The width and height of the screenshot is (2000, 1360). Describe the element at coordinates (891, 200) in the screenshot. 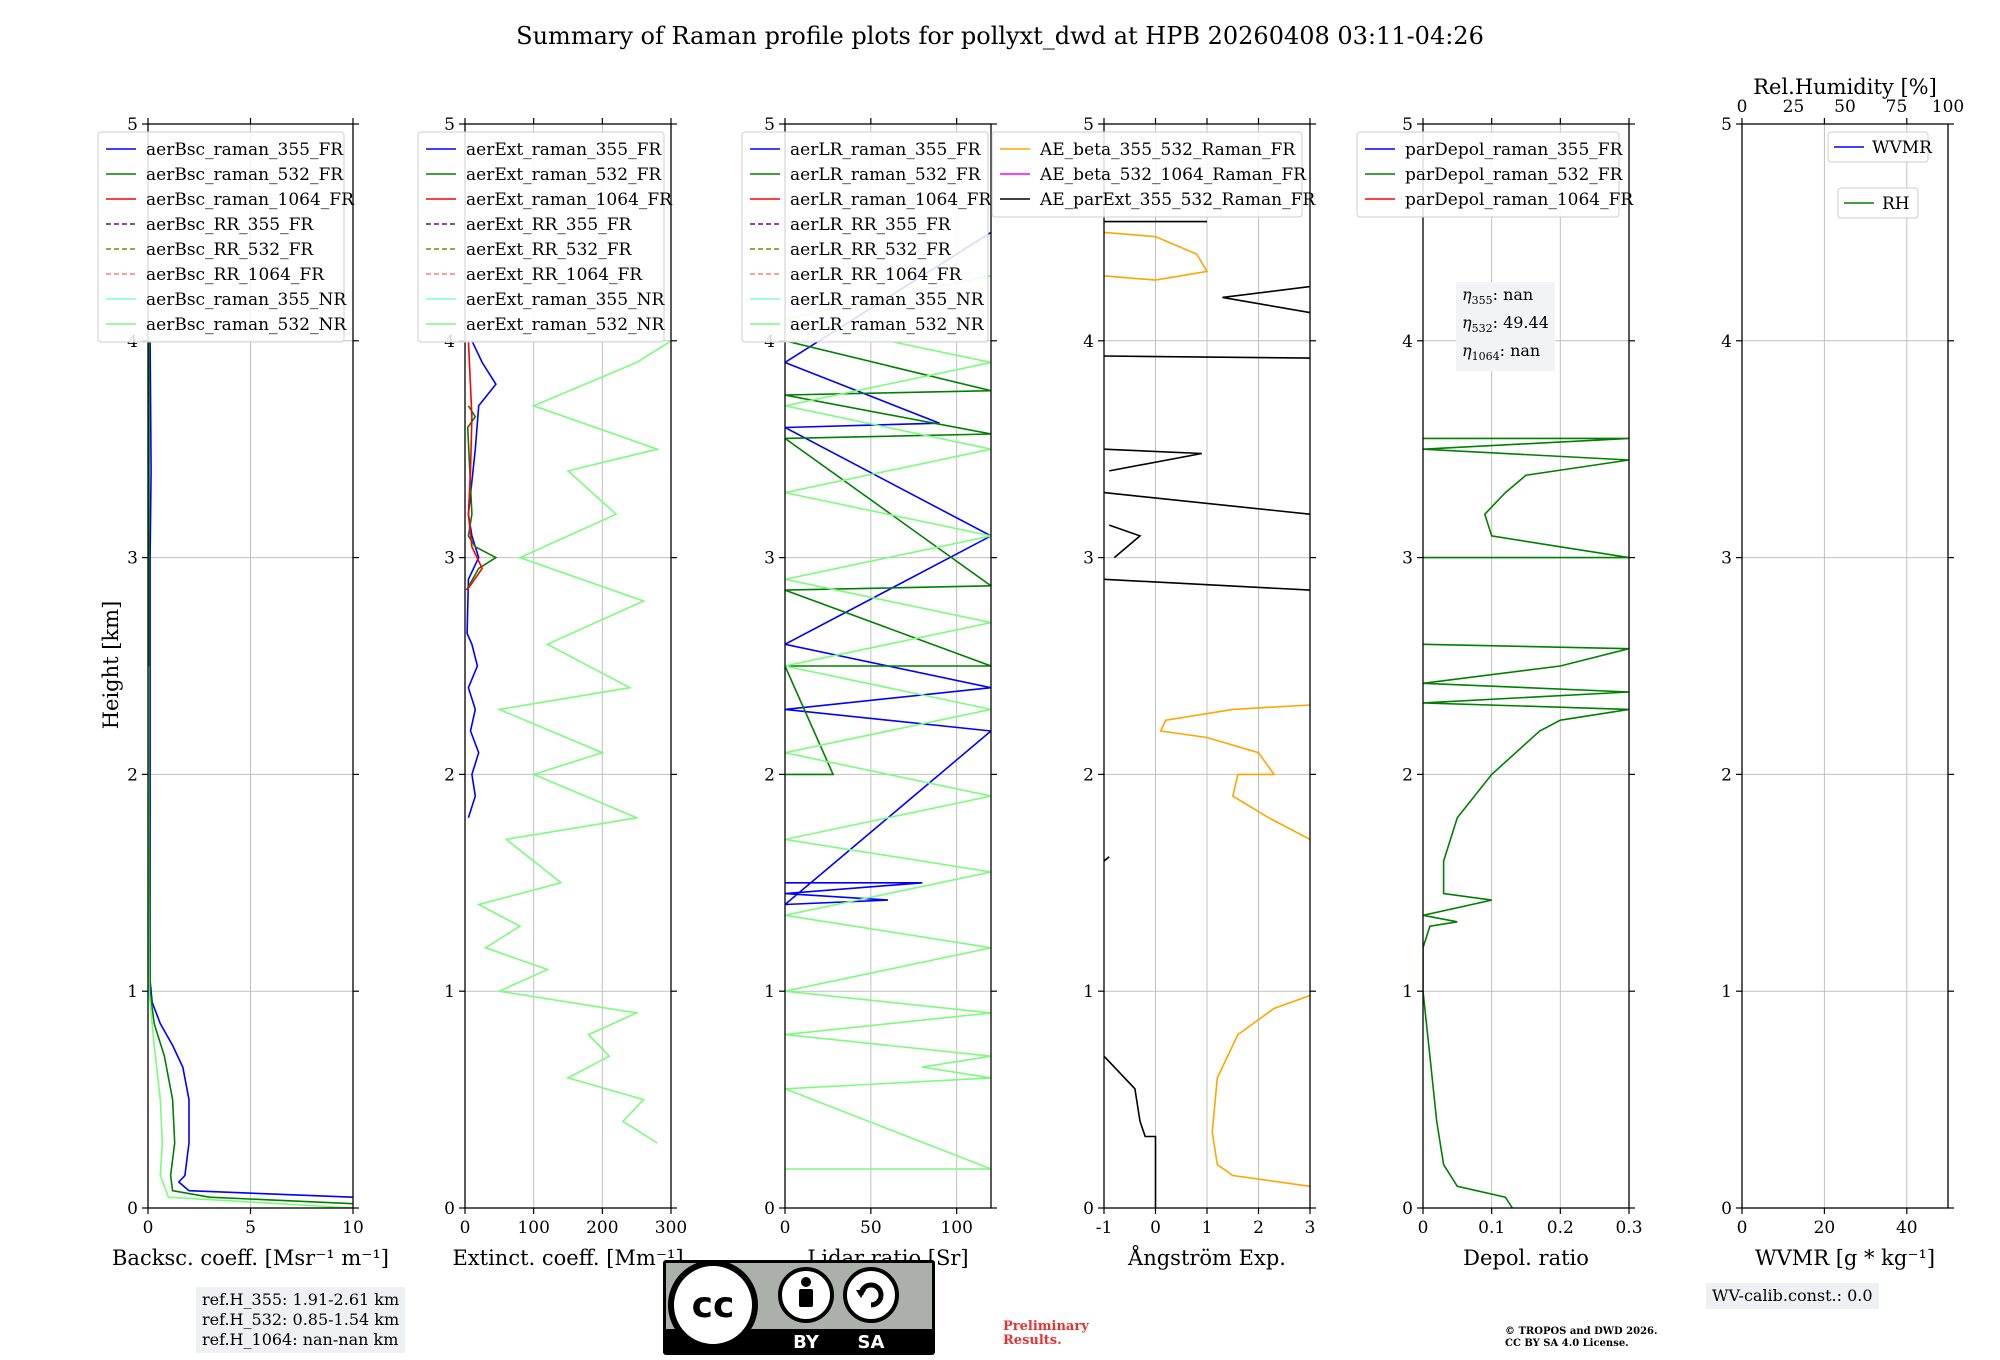

I see `legend-label: aerLR_raman_1064_FR` at that location.